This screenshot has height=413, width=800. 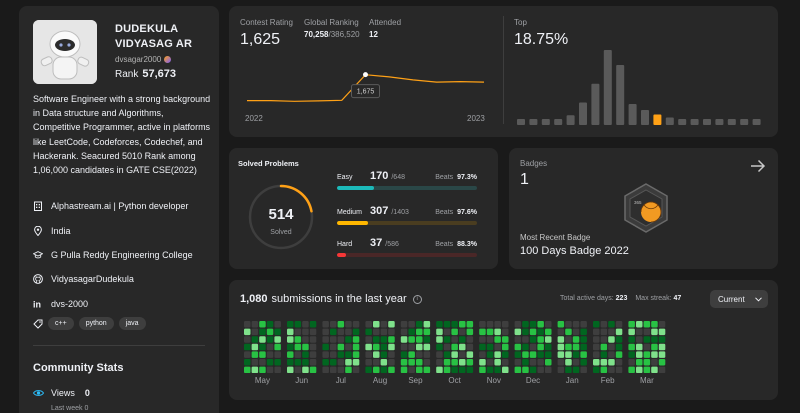 I want to click on solved-progress-ring, so click(x=281, y=217).